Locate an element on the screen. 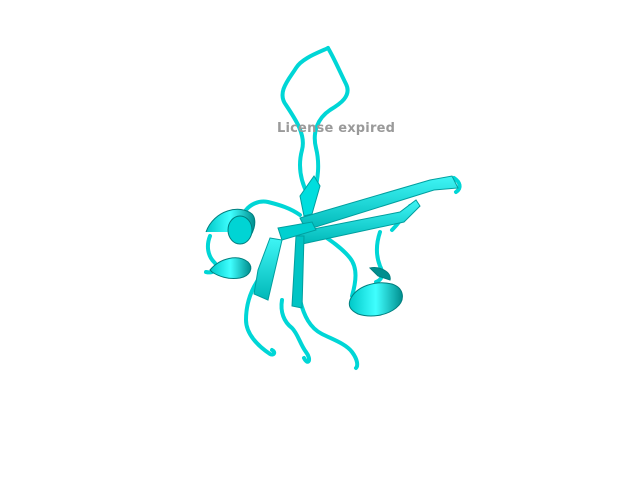 The image size is (640, 480). alpha-helix-left is located at coordinates (230, 243).